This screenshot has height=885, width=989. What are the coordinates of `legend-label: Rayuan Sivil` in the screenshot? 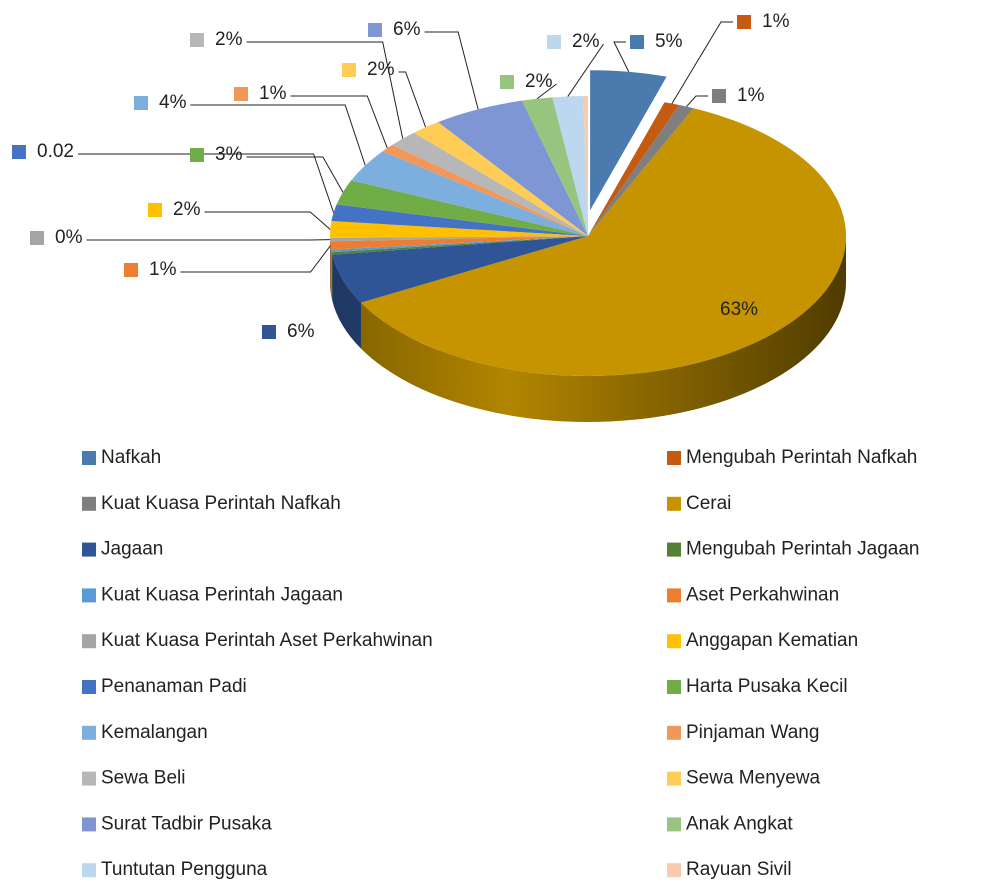 It's located at (739, 869).